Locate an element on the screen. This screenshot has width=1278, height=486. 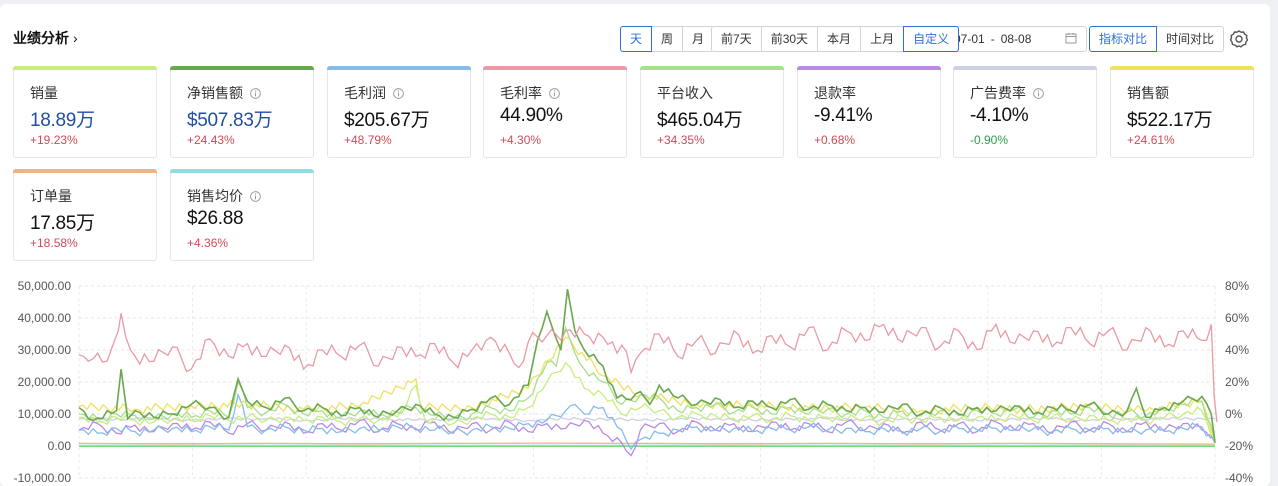
metric-label: 销售均价 is located at coordinates (224, 196).